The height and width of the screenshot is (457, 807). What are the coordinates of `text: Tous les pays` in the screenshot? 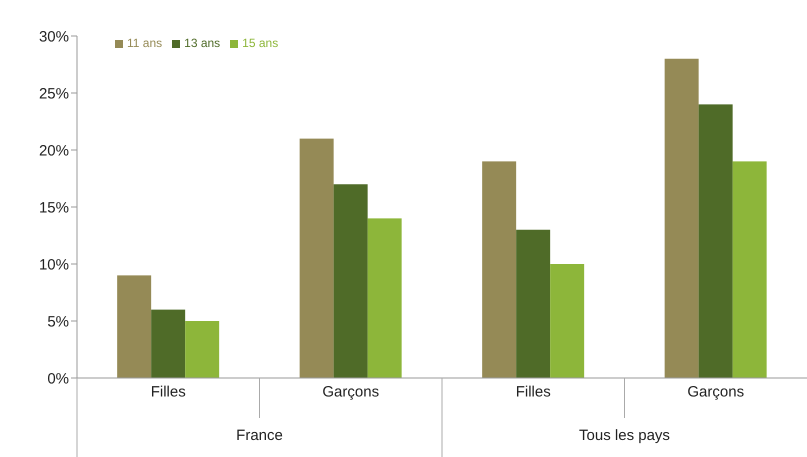 It's located at (624, 435).